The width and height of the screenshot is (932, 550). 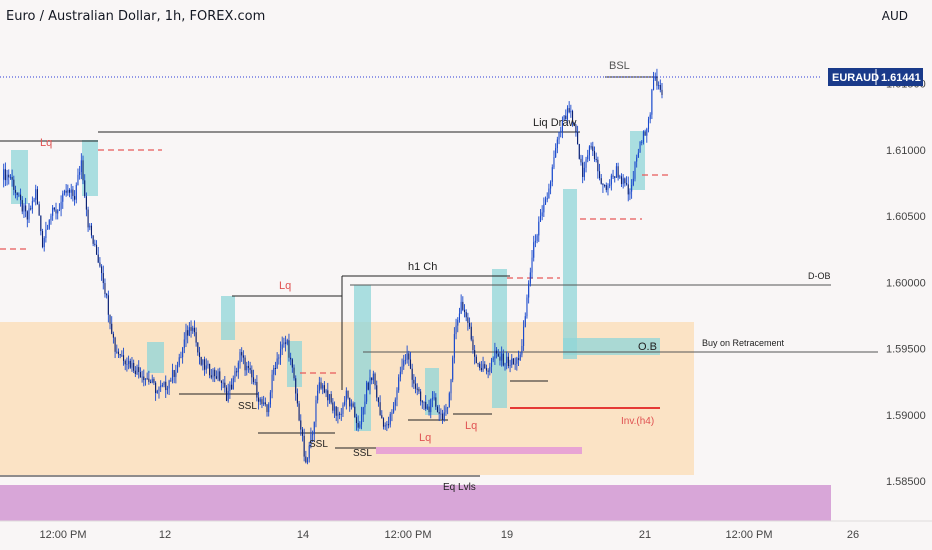 What do you see at coordinates (906, 151) in the screenshot?
I see `y-tick-label: 1.61000` at bounding box center [906, 151].